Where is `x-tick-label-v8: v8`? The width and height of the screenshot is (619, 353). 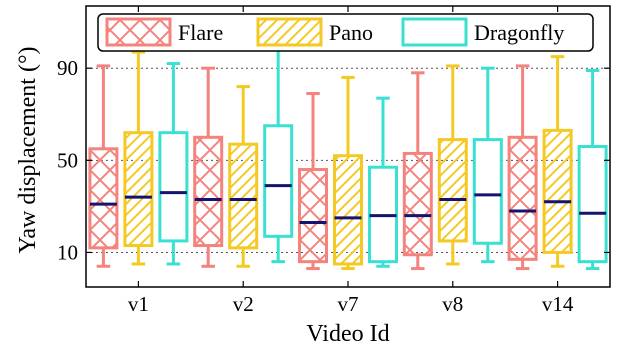
x-tick-label-v8: v8 is located at coordinates (452, 304).